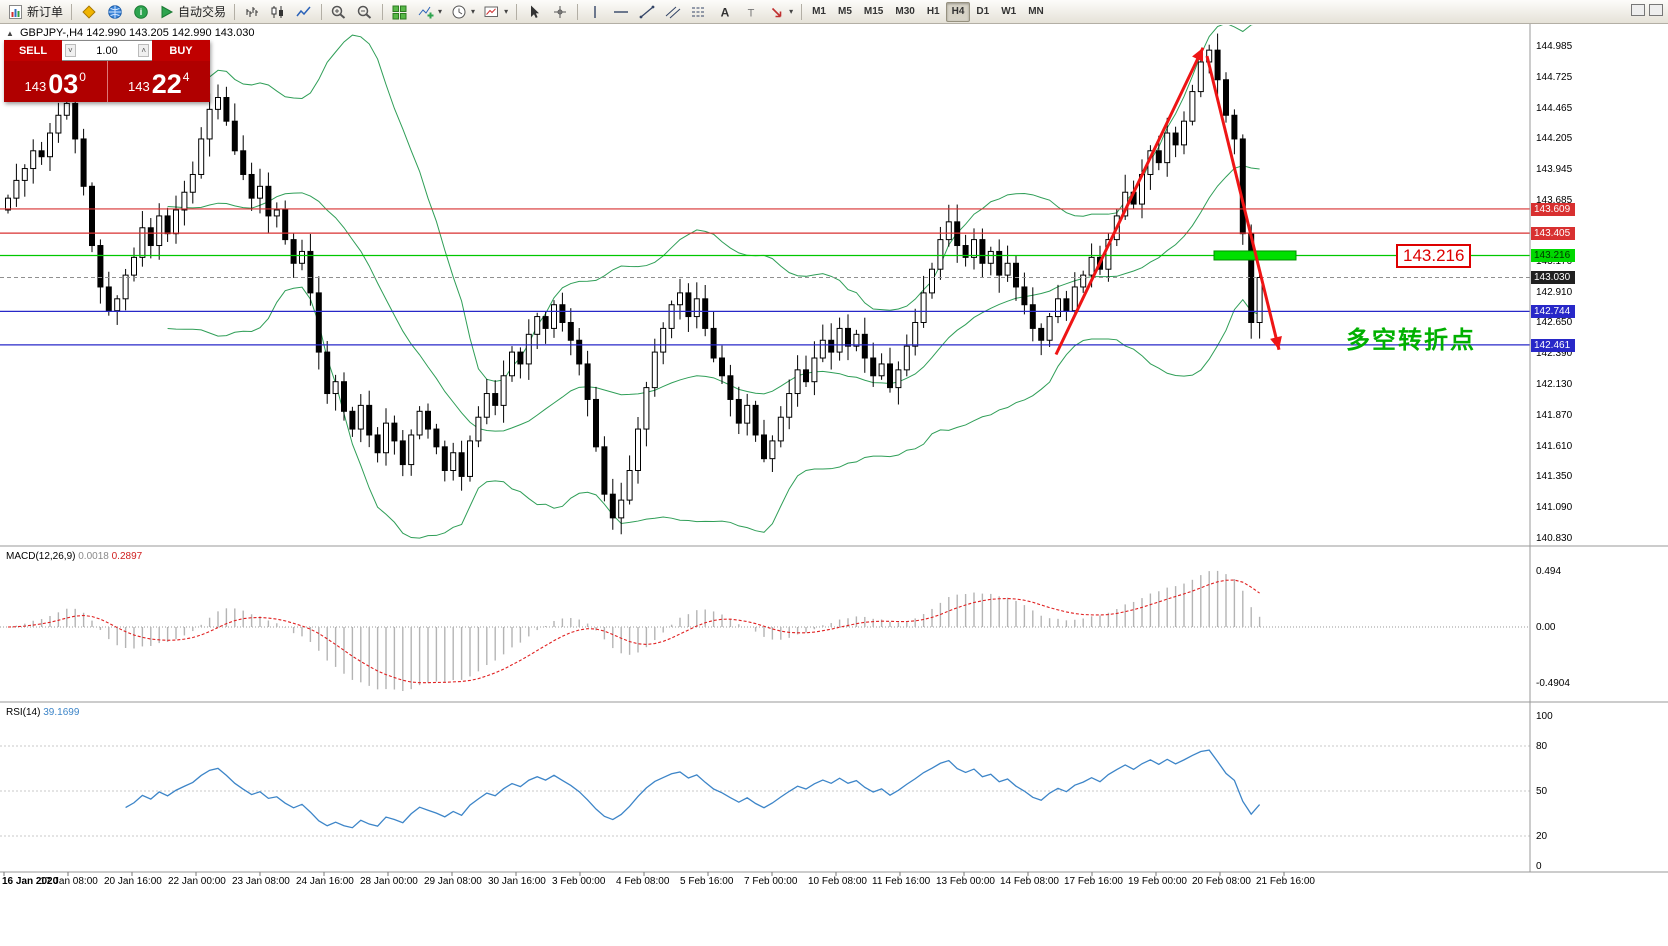 This screenshot has height=946, width=1668. I want to click on timeframe-h4-button: H4, so click(958, 11).